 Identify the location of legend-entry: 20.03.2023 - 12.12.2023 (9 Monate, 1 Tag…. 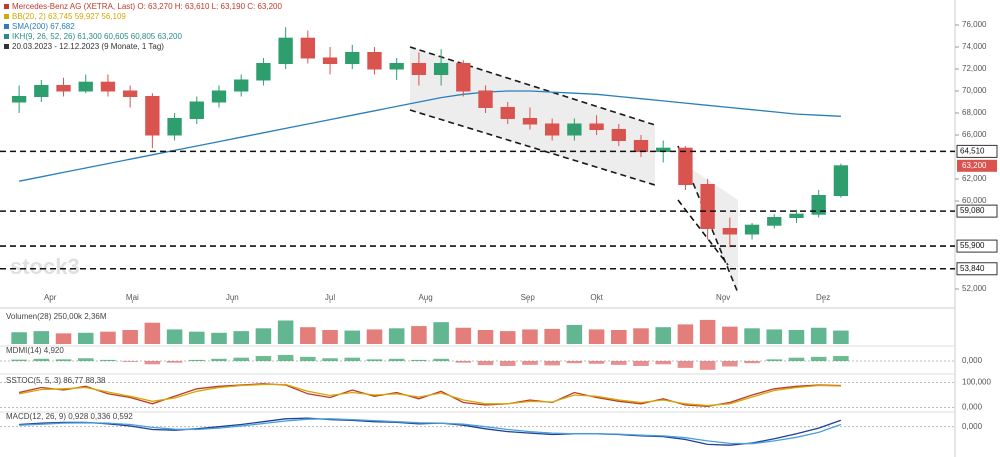
(88, 46).